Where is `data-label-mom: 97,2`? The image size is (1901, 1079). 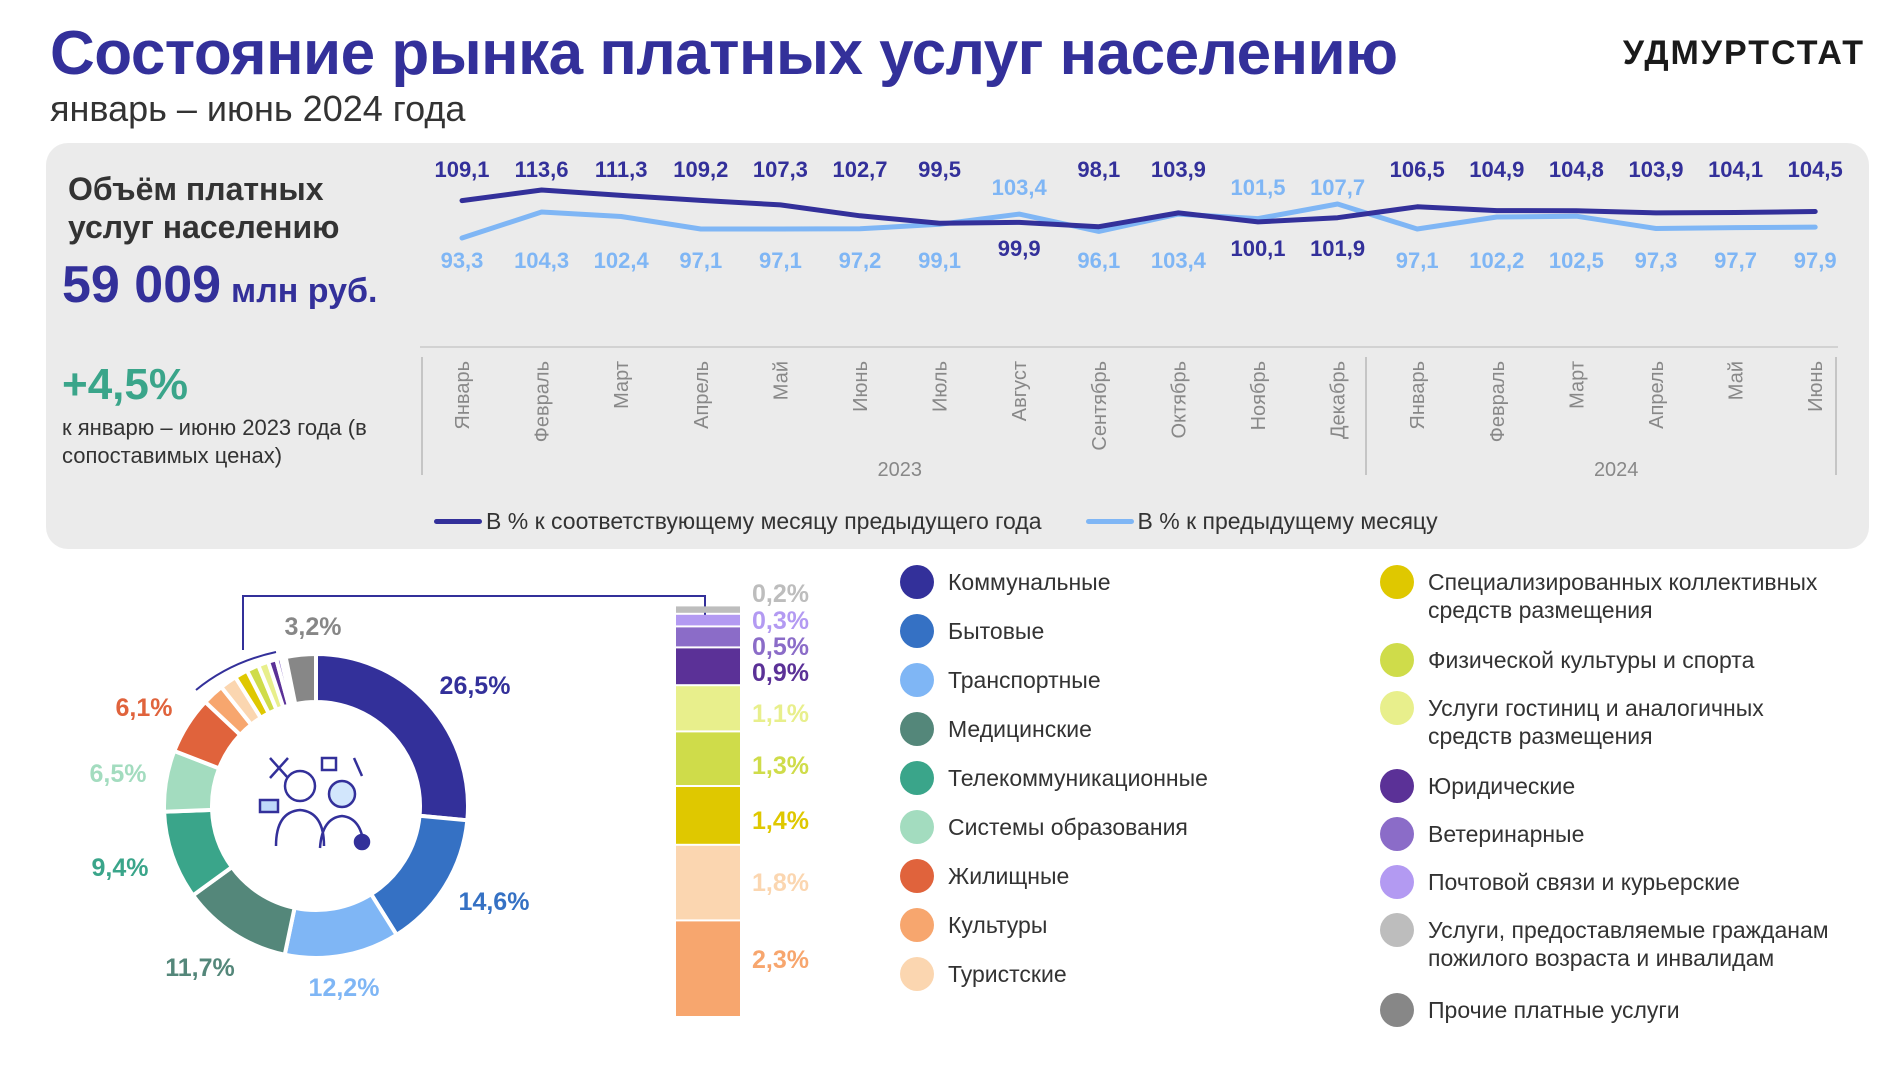
data-label-mom: 97,2 is located at coordinates (860, 260).